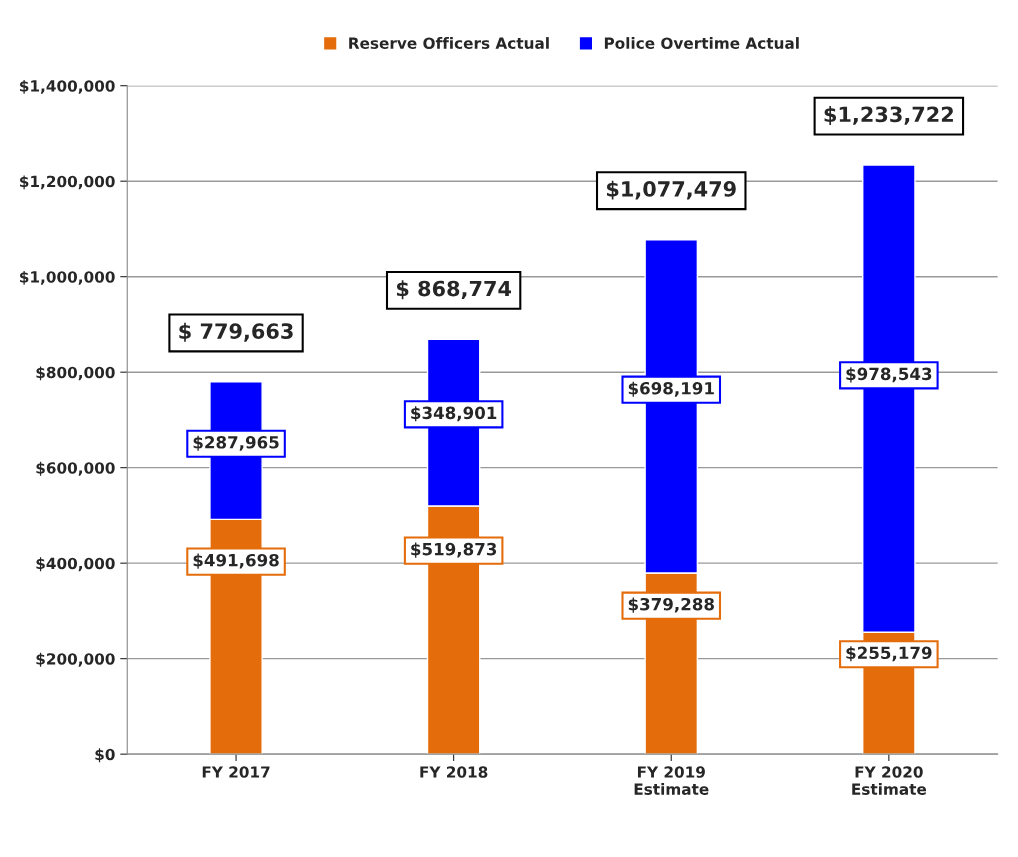  Describe the element at coordinates (701, 43) in the screenshot. I see `legend-label: Police Overtime Actual` at that location.